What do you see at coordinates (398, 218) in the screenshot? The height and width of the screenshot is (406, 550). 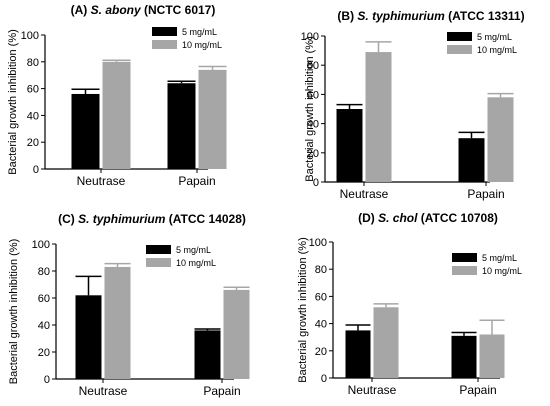 I see `chart-title-organism: S. chol` at bounding box center [398, 218].